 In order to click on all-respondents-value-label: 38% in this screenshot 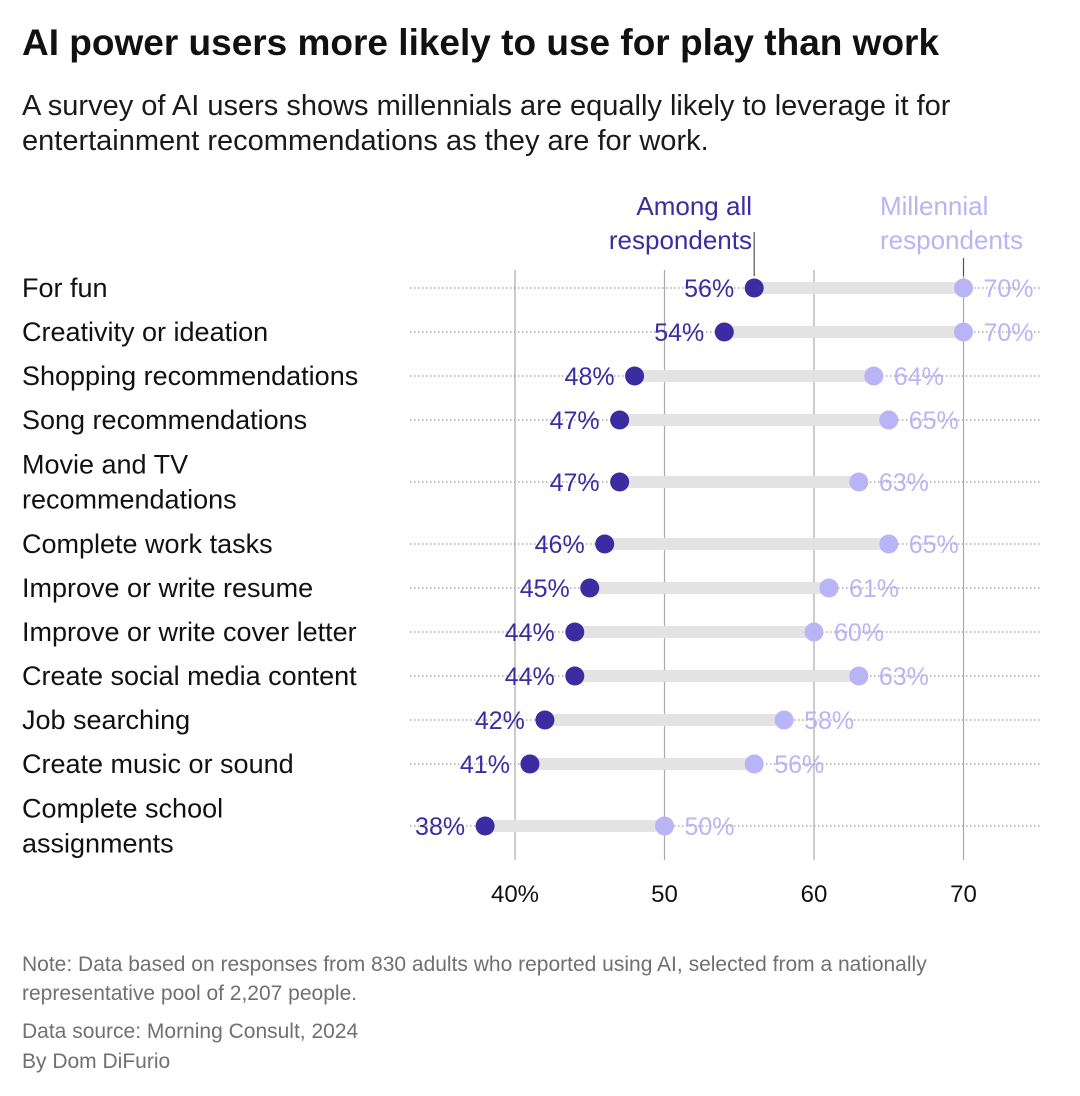, I will do `click(440, 827)`.